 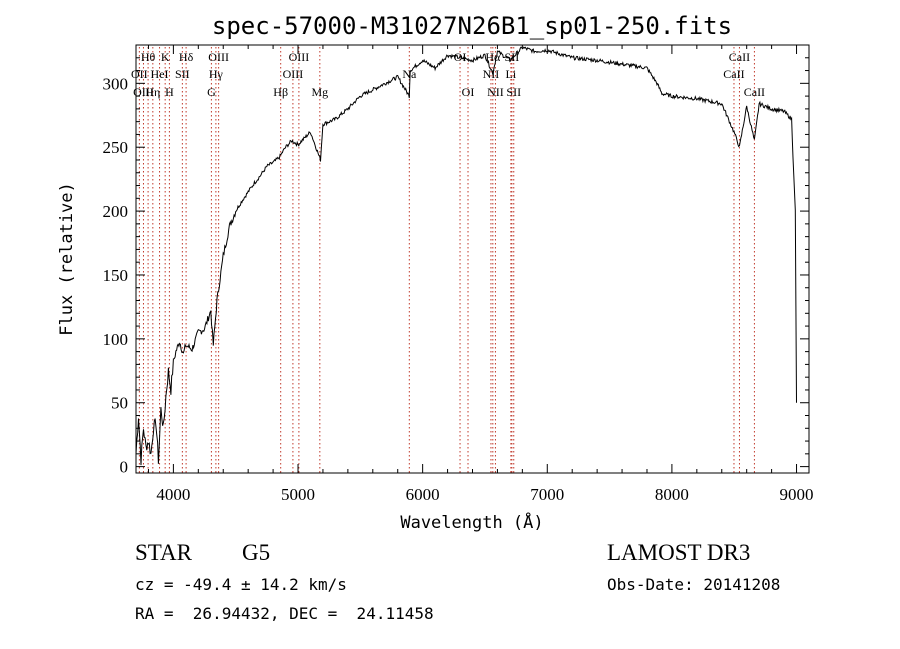 I want to click on x-tick-label: 9000, so click(x=797, y=494).